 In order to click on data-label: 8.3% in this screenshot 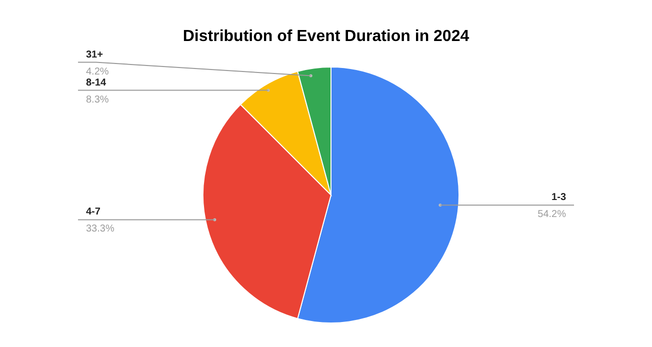, I will do `click(97, 100)`.